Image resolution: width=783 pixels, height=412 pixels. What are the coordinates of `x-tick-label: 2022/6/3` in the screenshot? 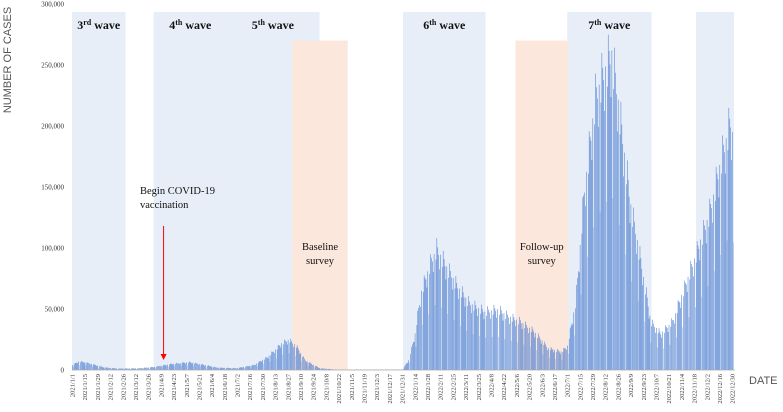 It's located at (542, 385).